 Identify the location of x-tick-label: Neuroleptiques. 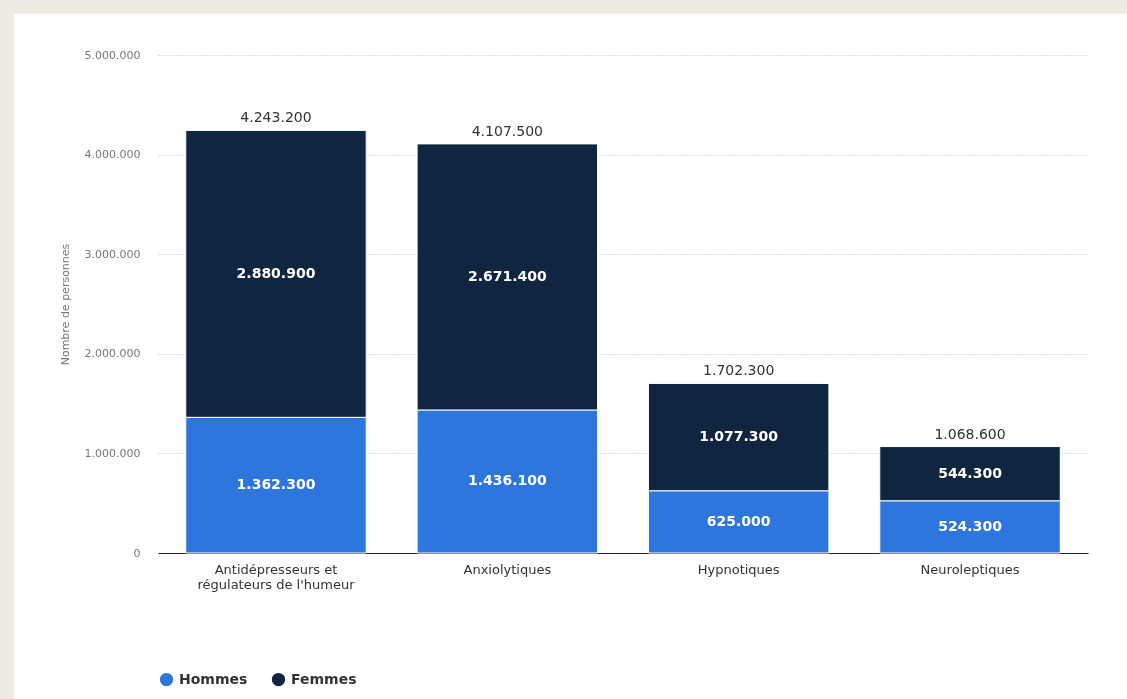
(970, 569).